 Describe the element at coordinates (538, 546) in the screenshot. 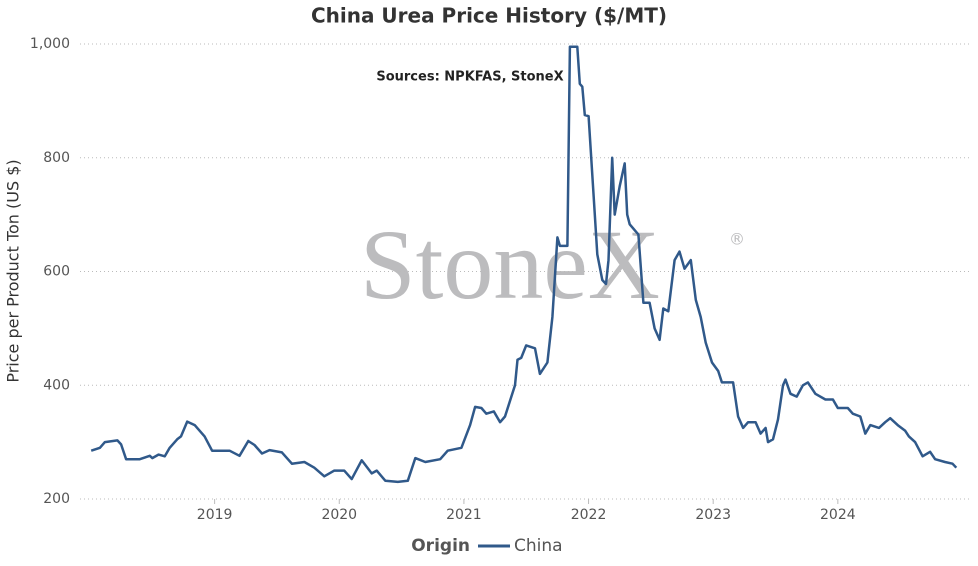

I see `legend-label: China` at that location.